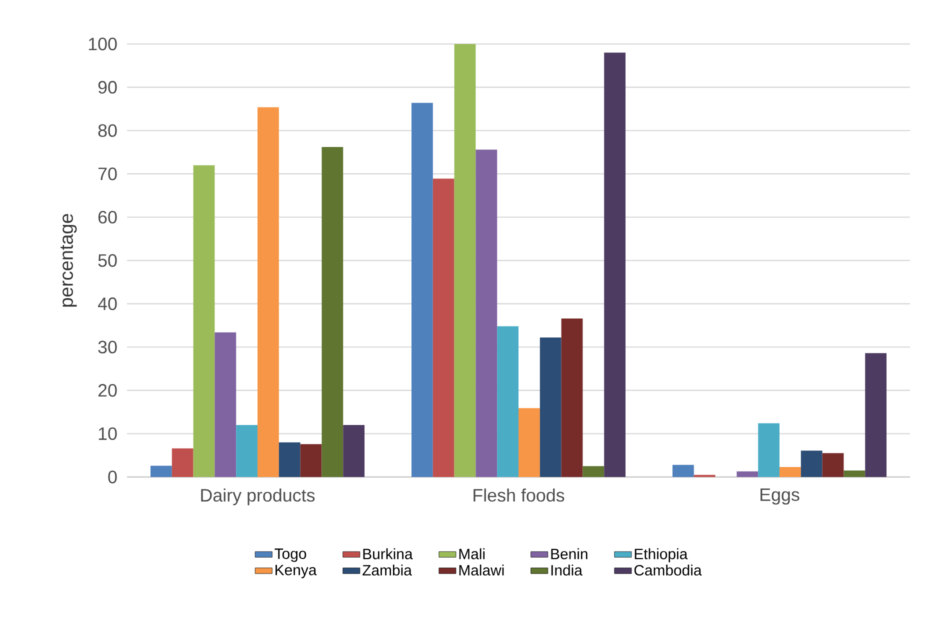  What do you see at coordinates (258, 497) in the screenshot?
I see `x-tick-label: Dairy products` at bounding box center [258, 497].